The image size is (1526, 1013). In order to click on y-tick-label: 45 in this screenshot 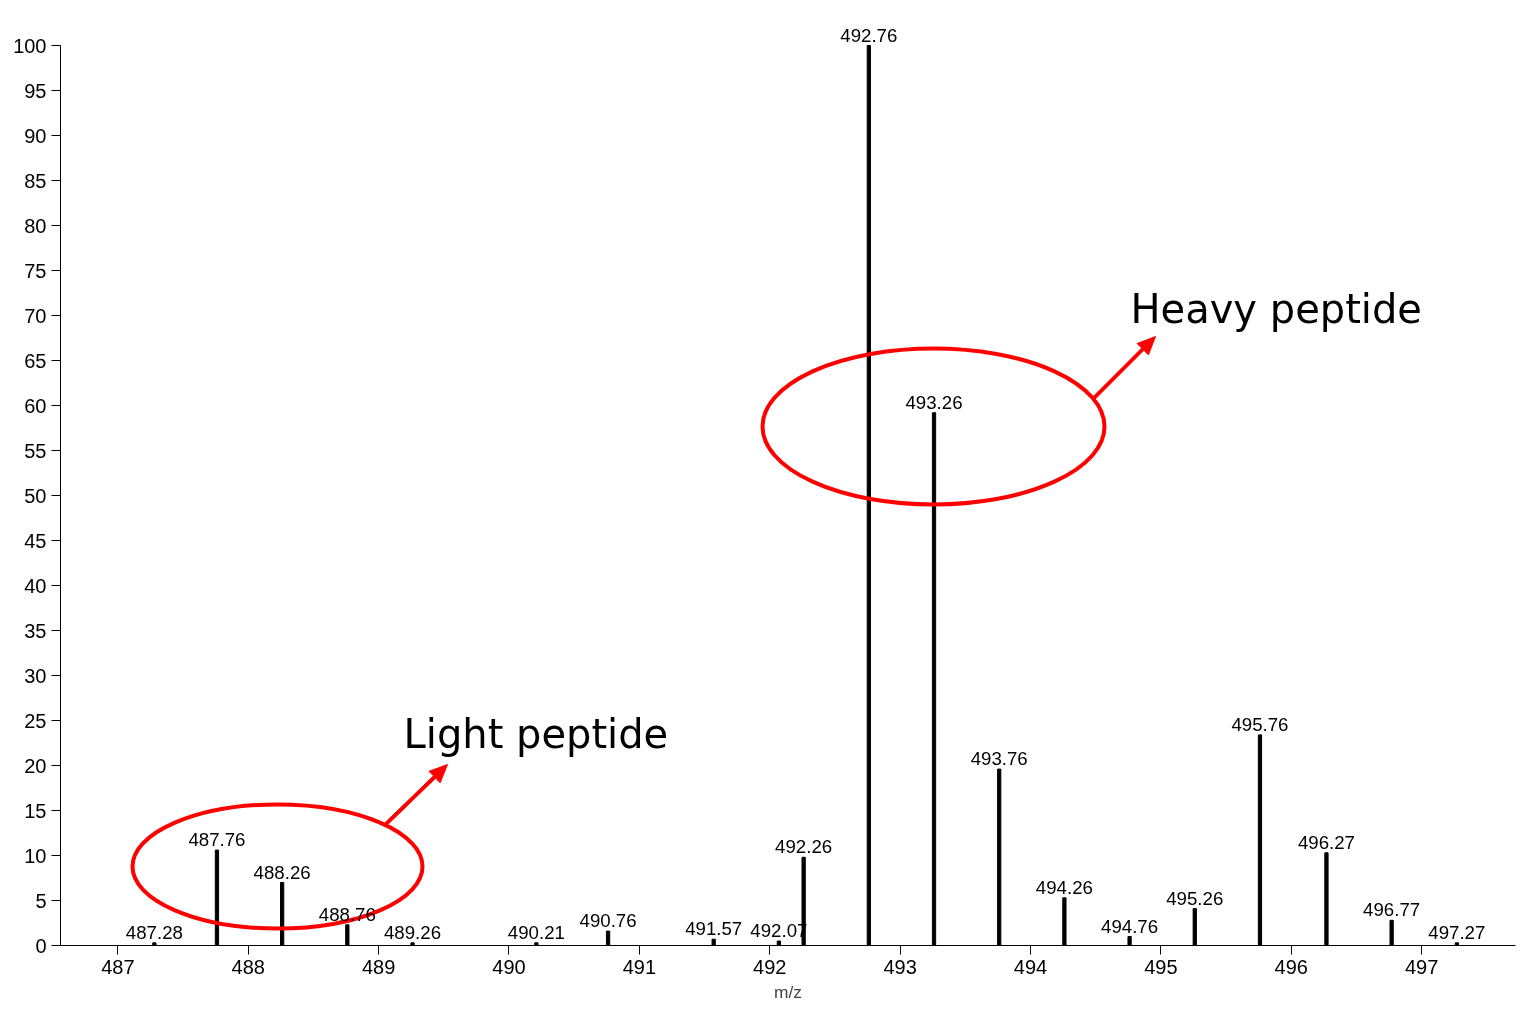, I will do `click(35, 540)`.